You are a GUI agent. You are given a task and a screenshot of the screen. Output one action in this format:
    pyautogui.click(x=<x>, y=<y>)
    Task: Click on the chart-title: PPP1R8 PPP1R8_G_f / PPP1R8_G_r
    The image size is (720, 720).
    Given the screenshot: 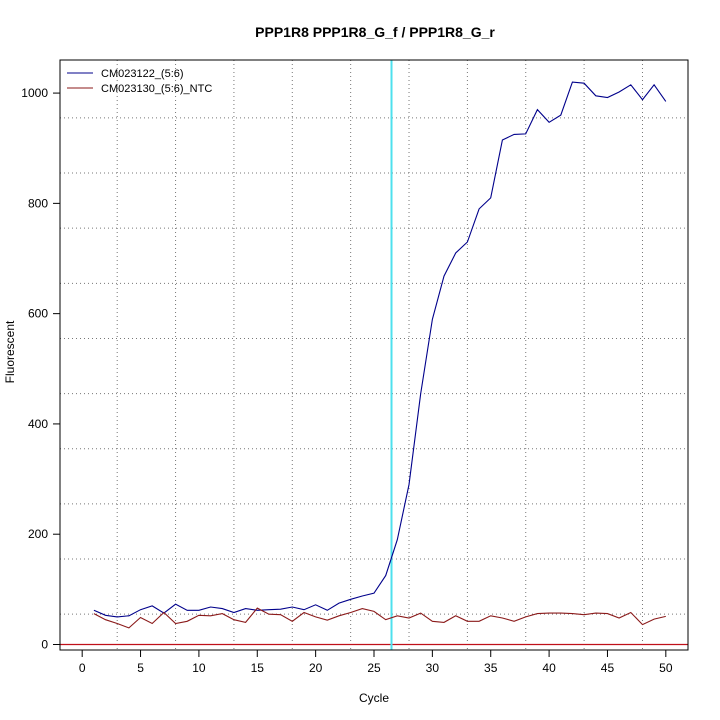 What is the action you would take?
    pyautogui.click(x=375, y=32)
    